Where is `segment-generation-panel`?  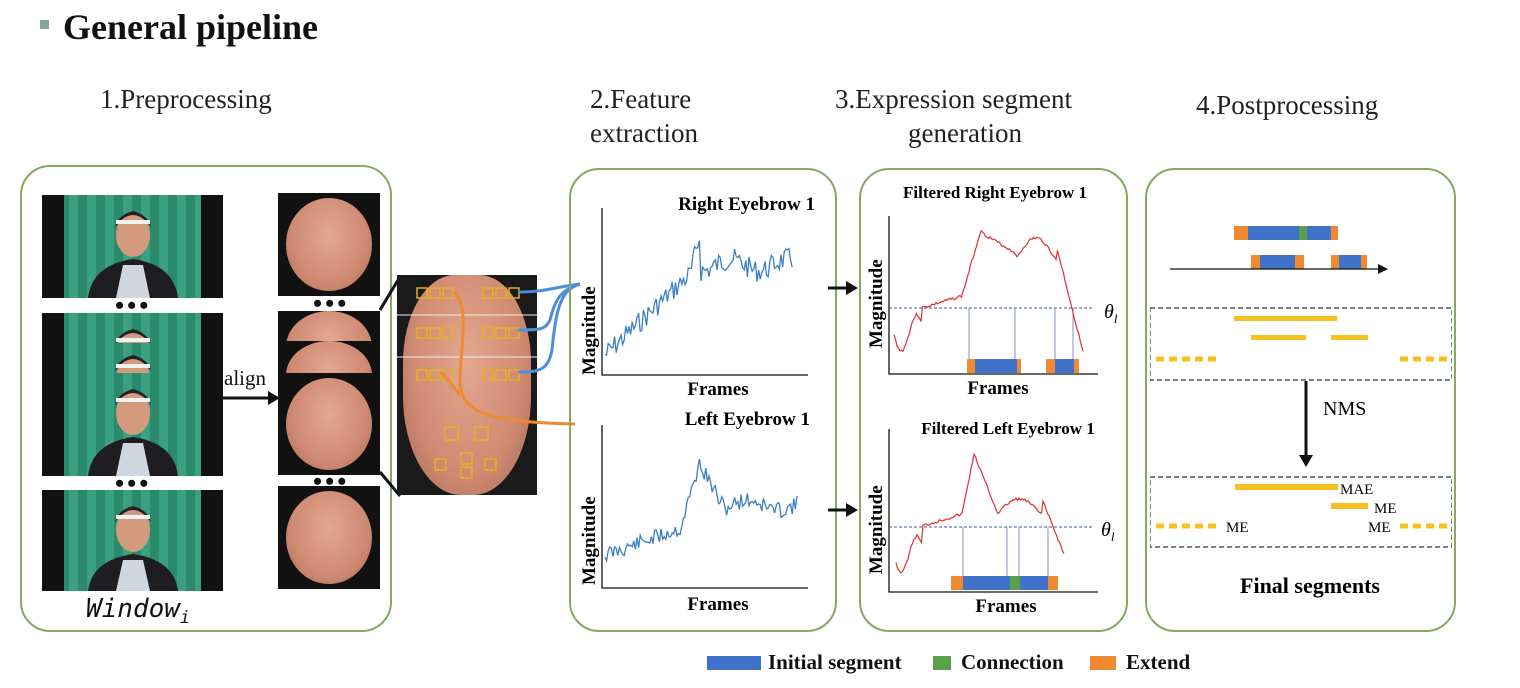
segment-generation-panel is located at coordinates (993, 400).